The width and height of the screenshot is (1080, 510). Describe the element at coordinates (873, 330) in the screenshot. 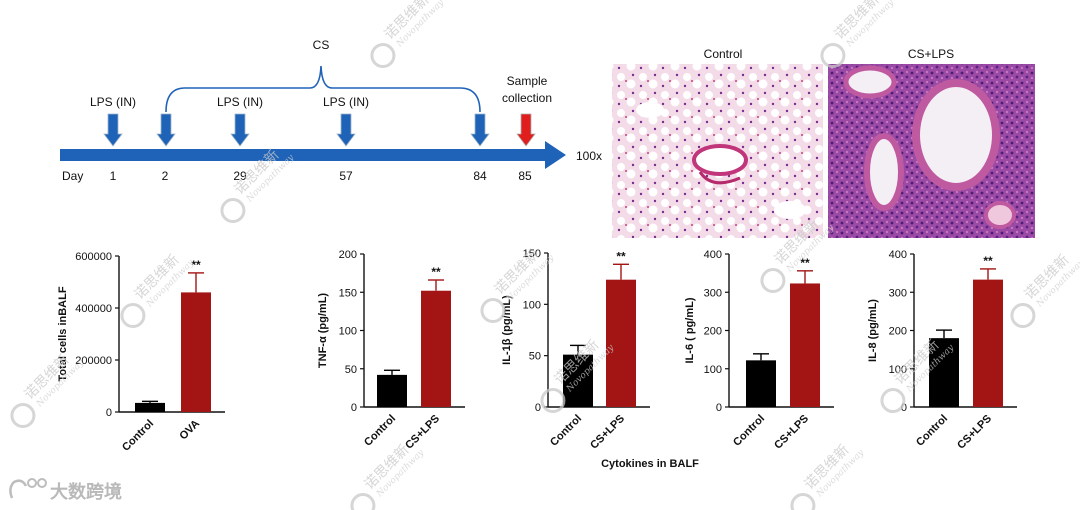

I see `y-axis-label: IL-8 (pg/mL)` at that location.